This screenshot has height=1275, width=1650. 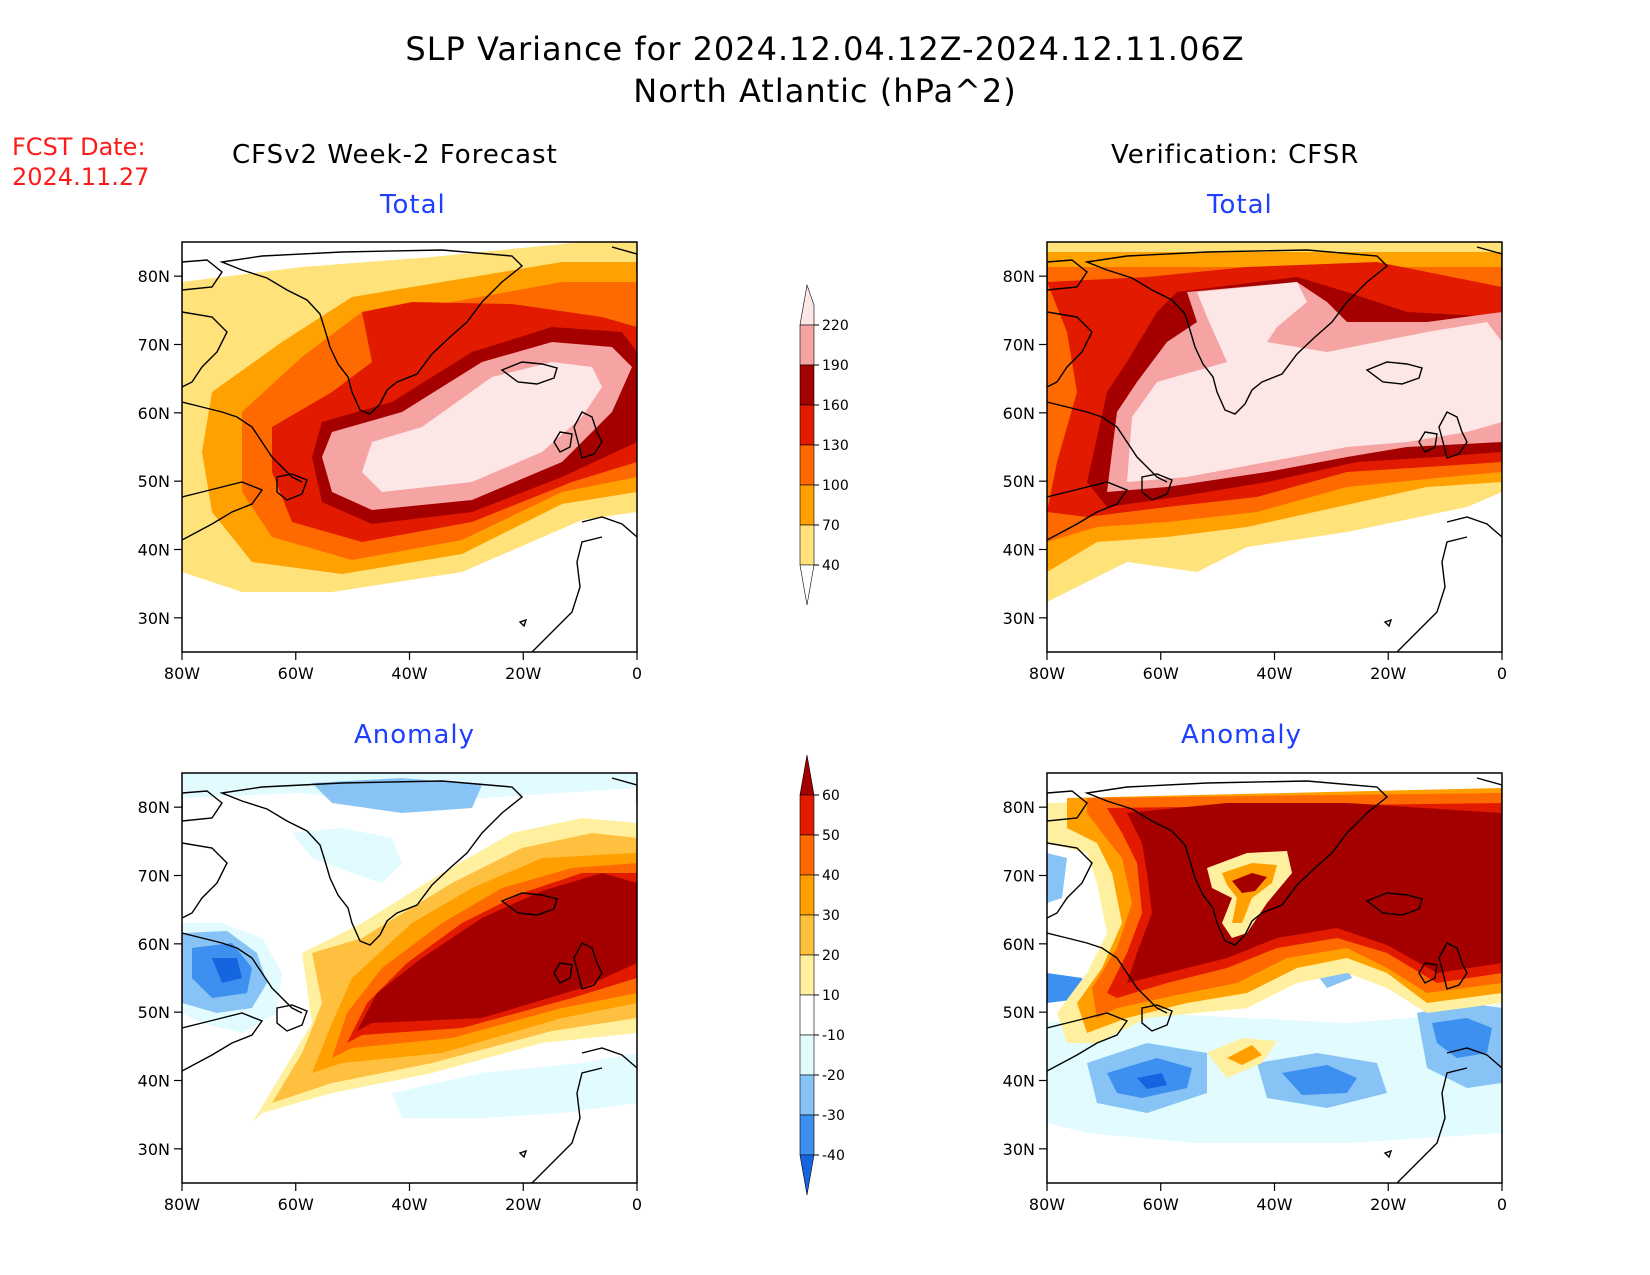 I want to click on colorbar-label: 160, so click(x=835, y=406).